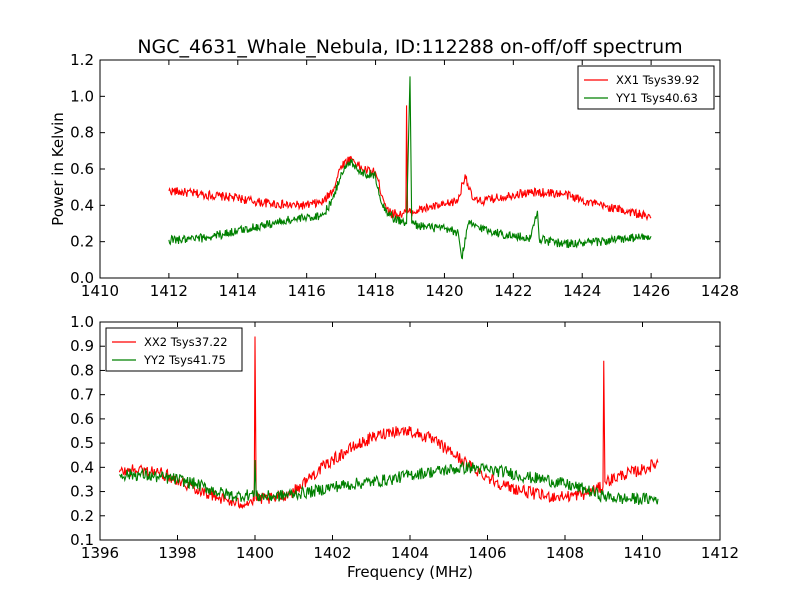 The width and height of the screenshot is (800, 604). I want to click on x-tick-label: 1424, so click(582, 291).